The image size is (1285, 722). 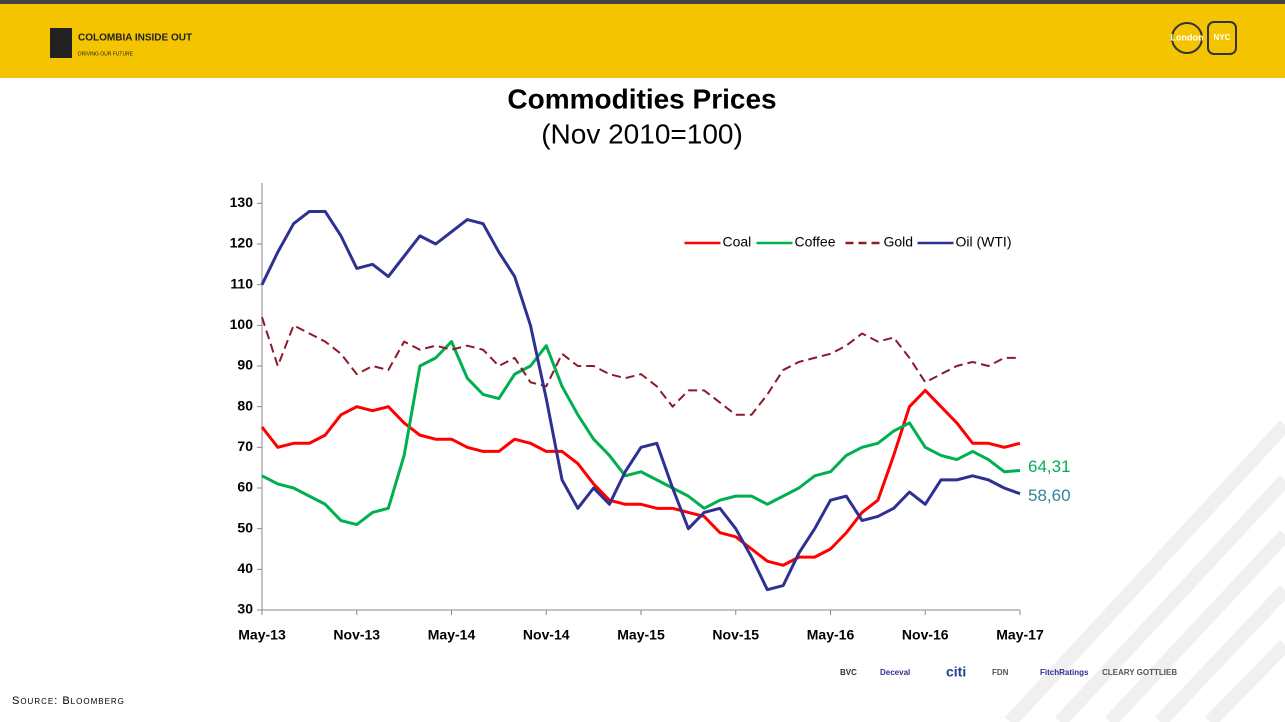 I want to click on sponsor: CLEARY GOTTLIEB, so click(x=1139, y=672).